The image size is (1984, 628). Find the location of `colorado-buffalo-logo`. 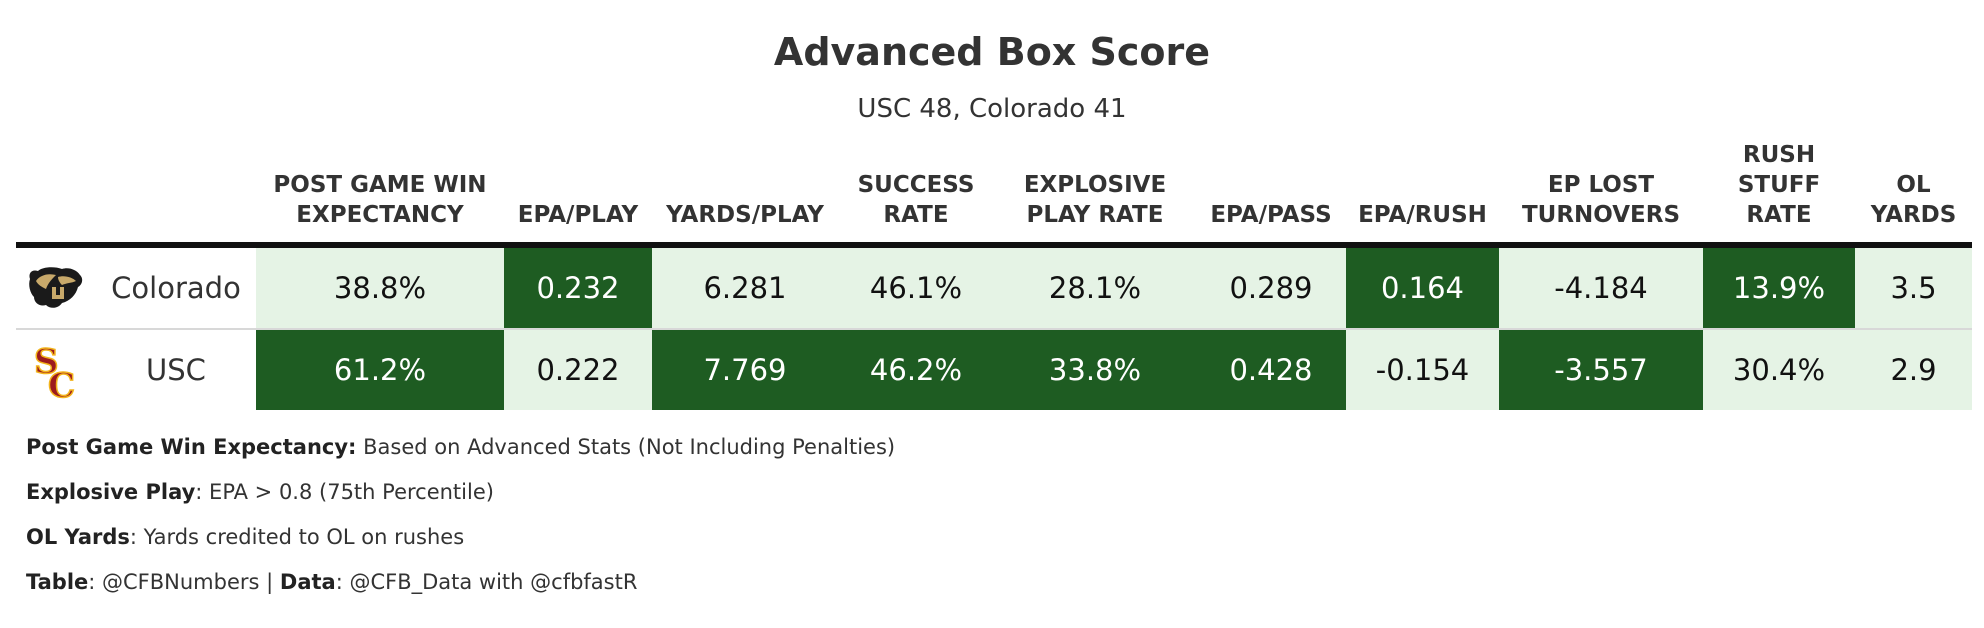

colorado-buffalo-logo is located at coordinates (56, 287).